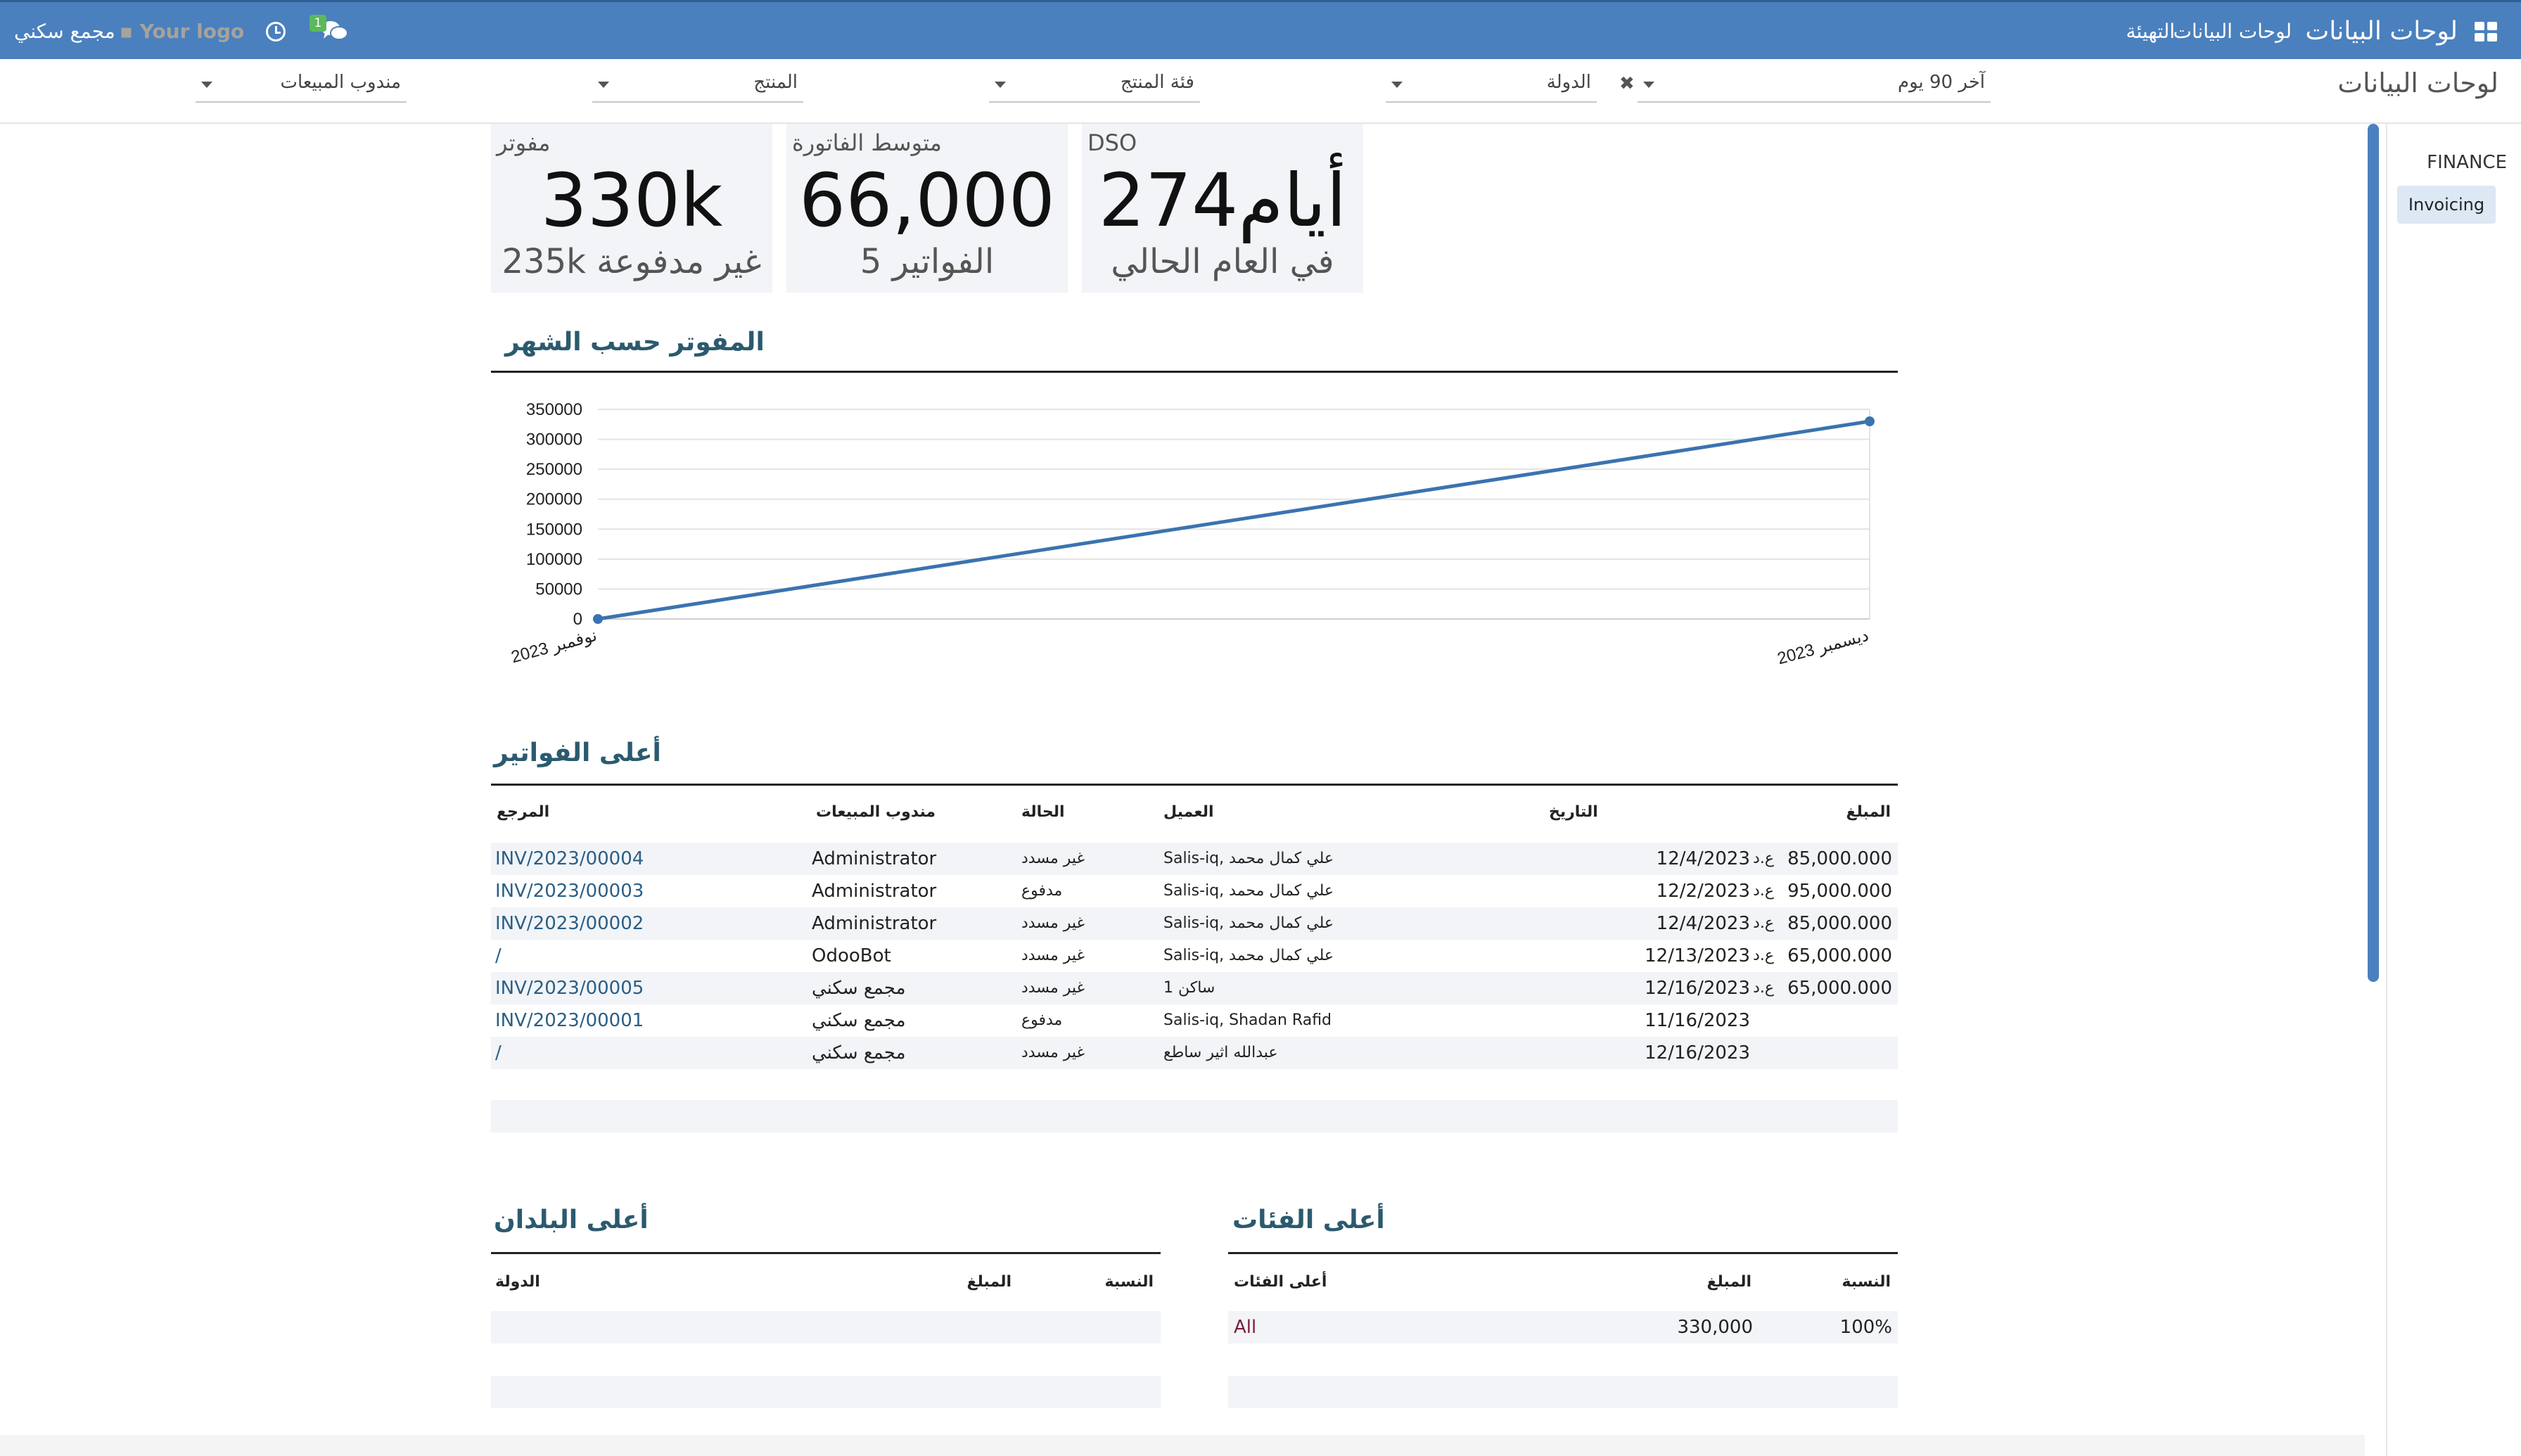 This screenshot has height=1456, width=2521. What do you see at coordinates (1182, 1445) in the screenshot?
I see `page-bottom-strip` at bounding box center [1182, 1445].